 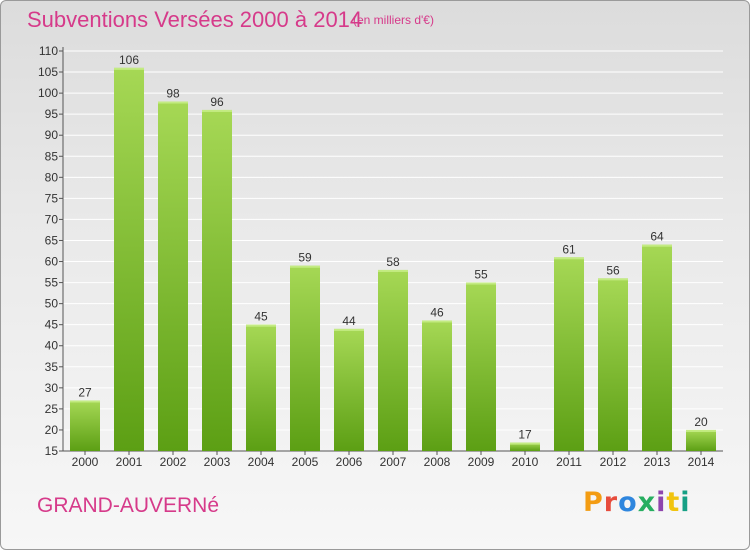 What do you see at coordinates (673, 502) in the screenshot?
I see `logo-letter: t` at bounding box center [673, 502].